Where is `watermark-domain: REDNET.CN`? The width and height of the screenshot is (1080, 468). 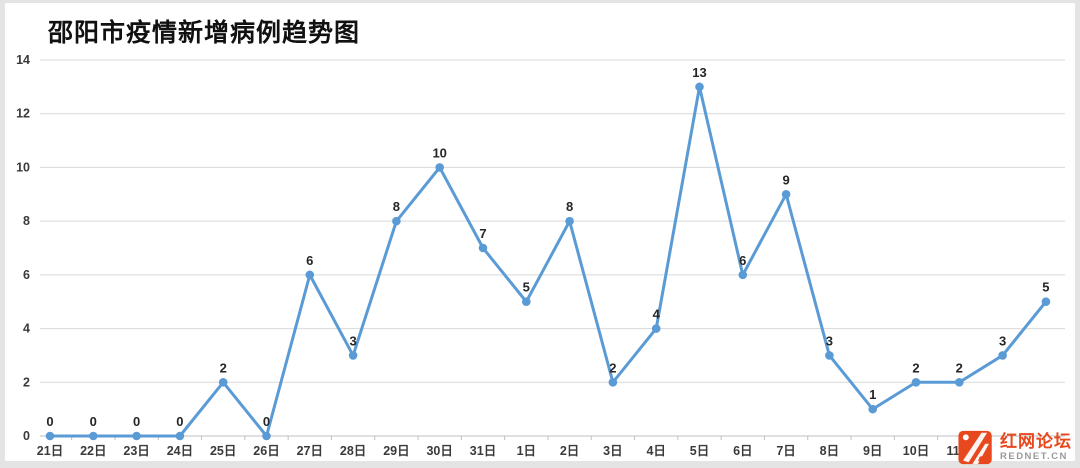 watermark-domain: REDNET.CN is located at coordinates (1034, 457).